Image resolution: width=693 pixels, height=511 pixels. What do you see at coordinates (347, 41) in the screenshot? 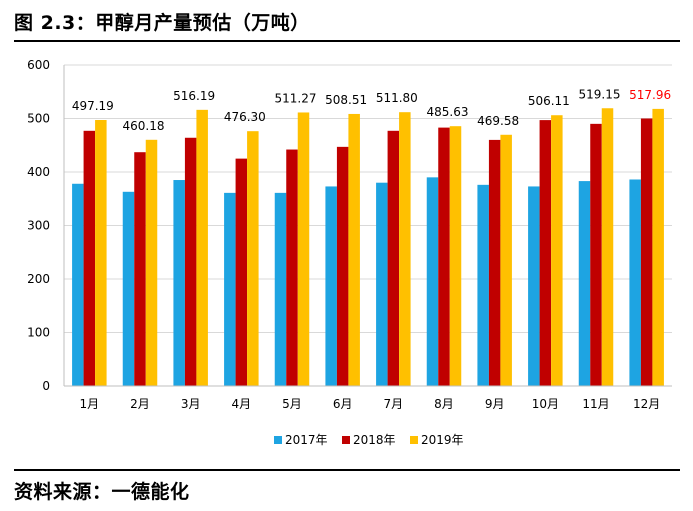
I see `title-rule` at bounding box center [347, 41].